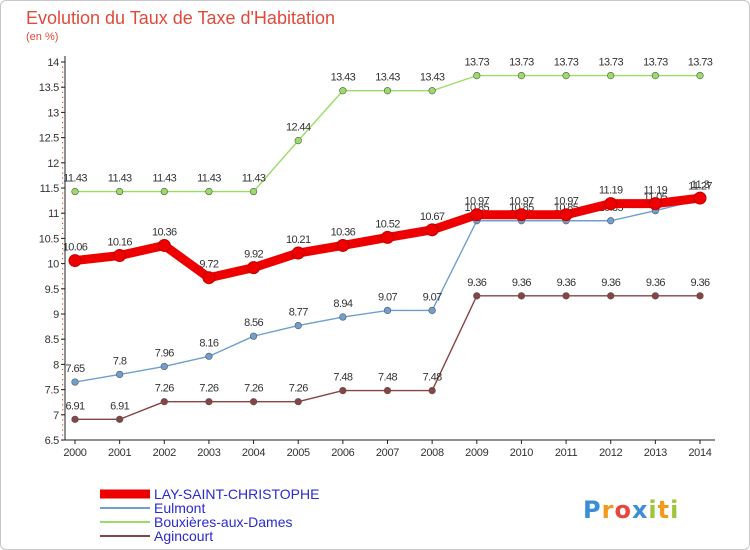  What do you see at coordinates (183, 536) in the screenshot?
I see `legend-label-agincourt: Agincourt` at bounding box center [183, 536].